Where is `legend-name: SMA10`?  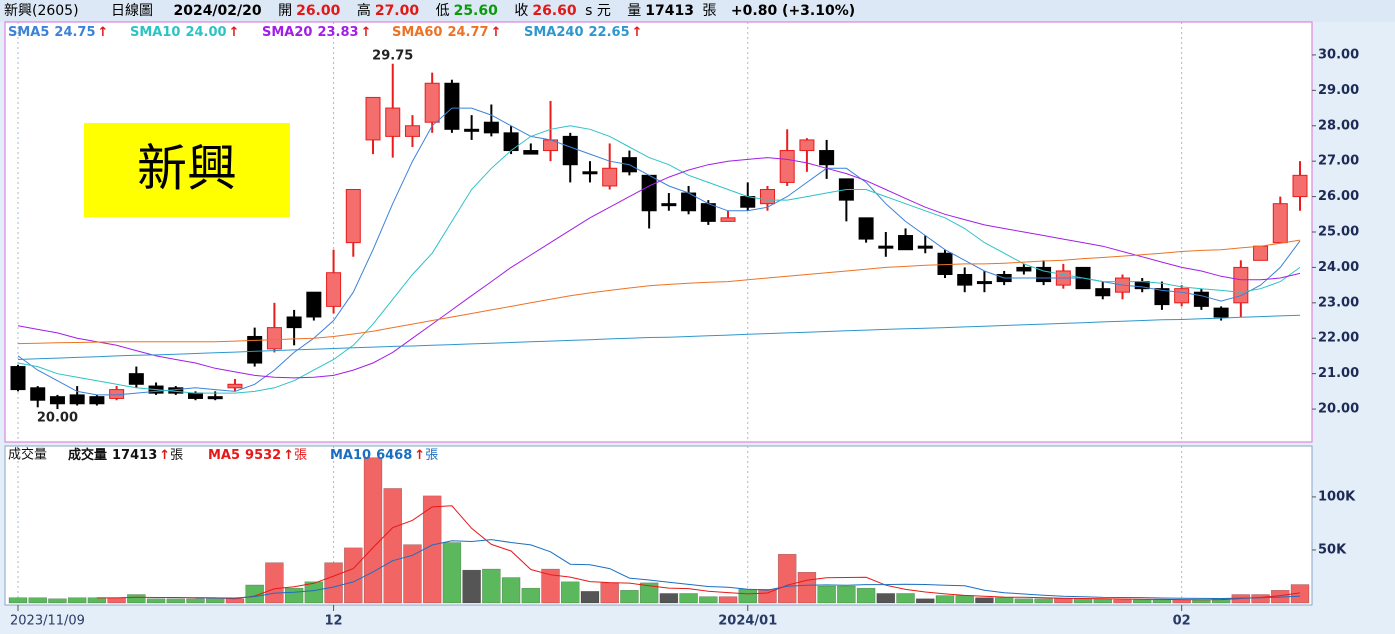
legend-name: SMA10 is located at coordinates (155, 32).